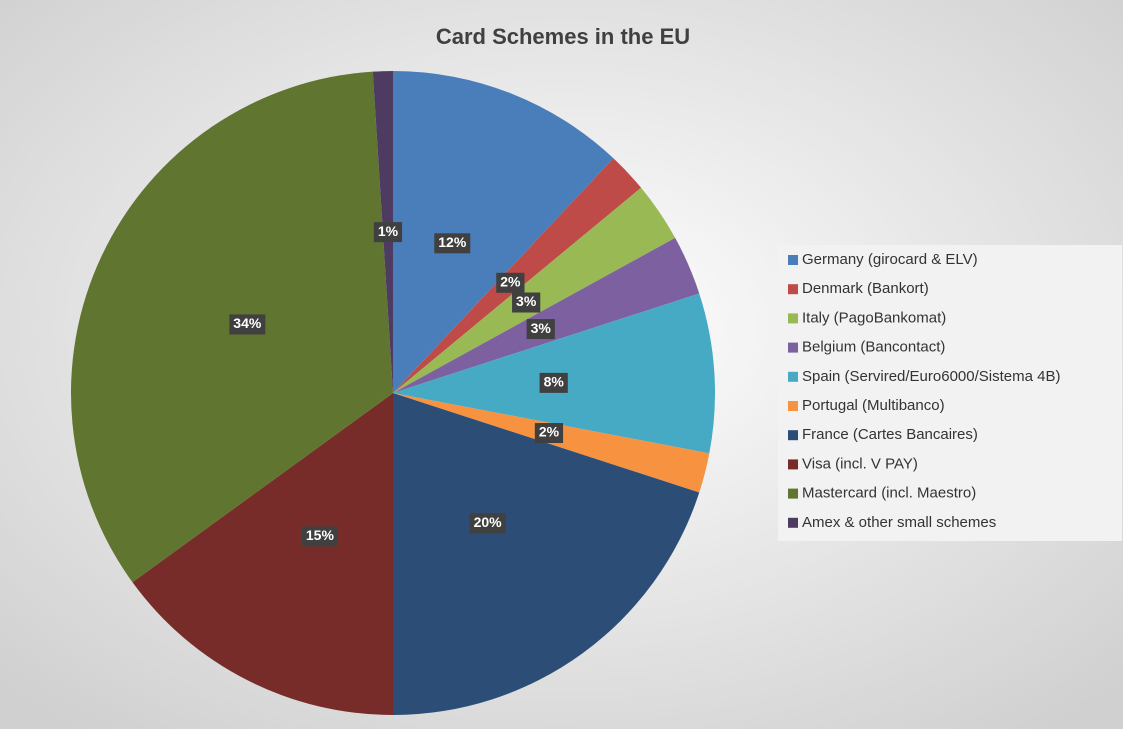  What do you see at coordinates (860, 463) in the screenshot?
I see `legend-label: Visa (incl. V PAY)` at bounding box center [860, 463].